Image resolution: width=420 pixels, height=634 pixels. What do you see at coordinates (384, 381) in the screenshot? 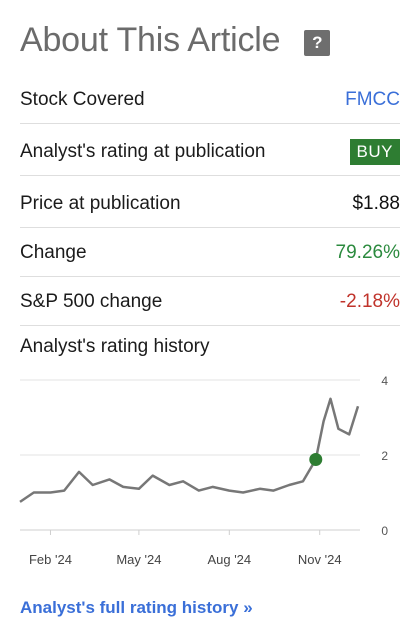
I see `y-tick-label: 4` at bounding box center [384, 381].